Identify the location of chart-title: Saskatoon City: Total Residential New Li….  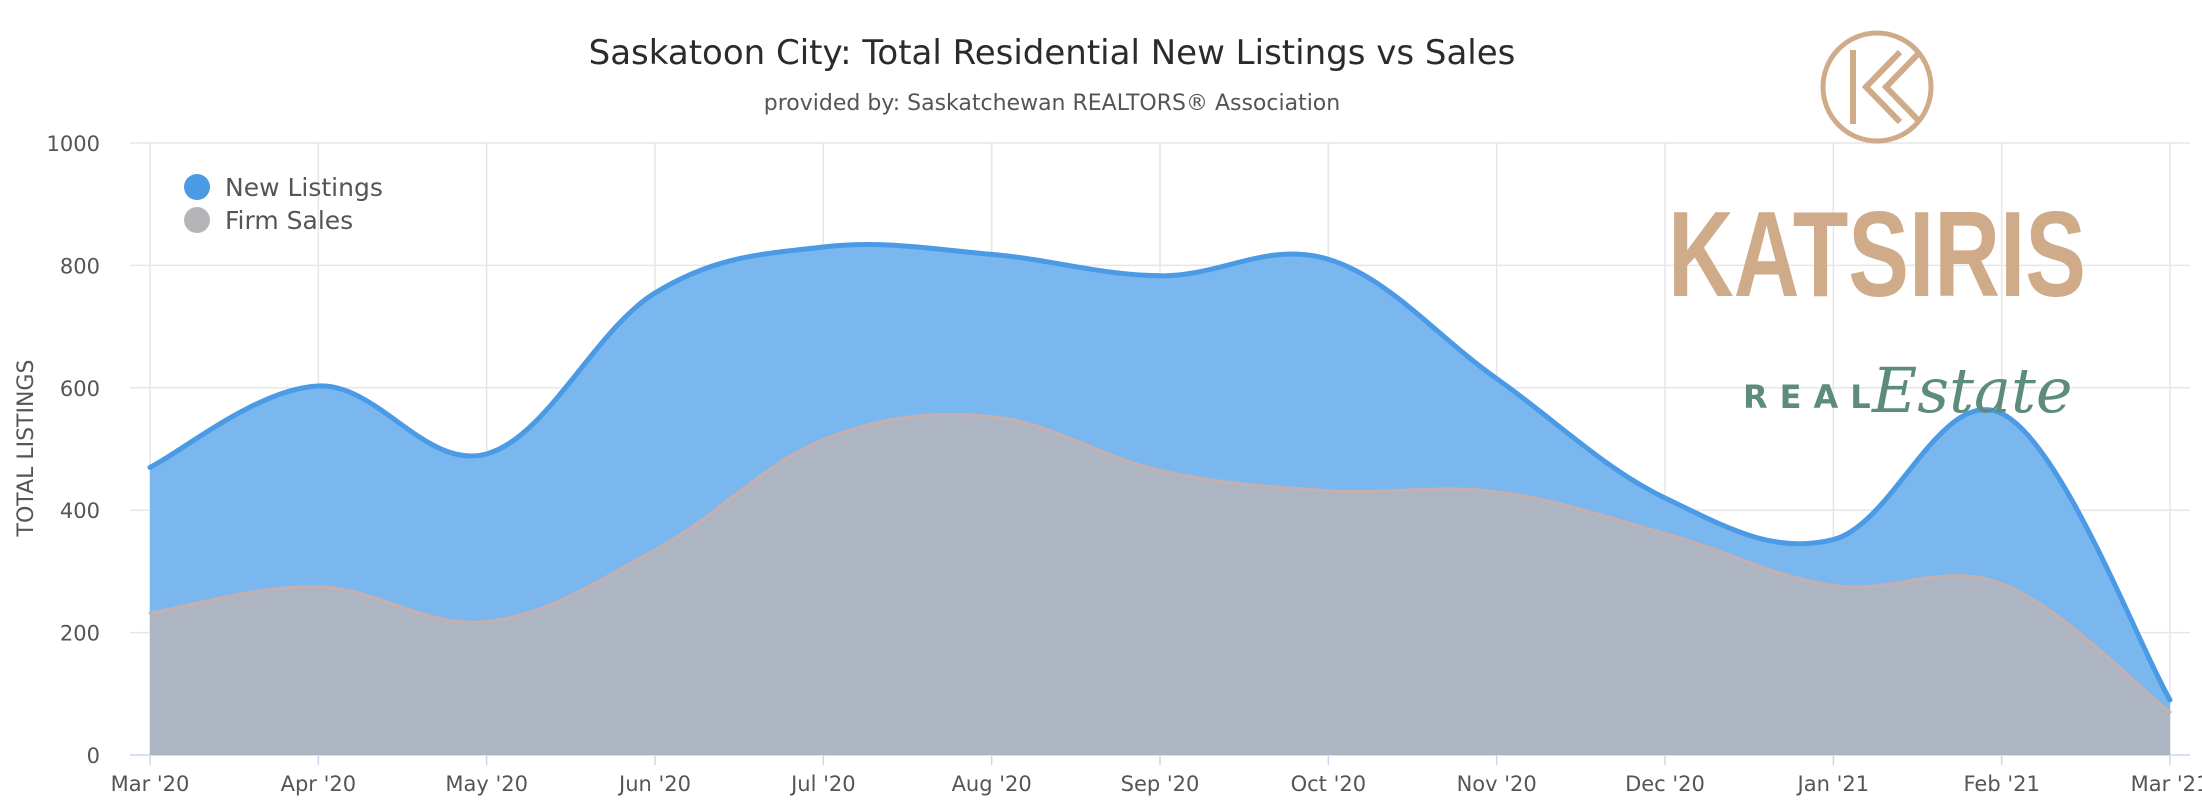
(1052, 53).